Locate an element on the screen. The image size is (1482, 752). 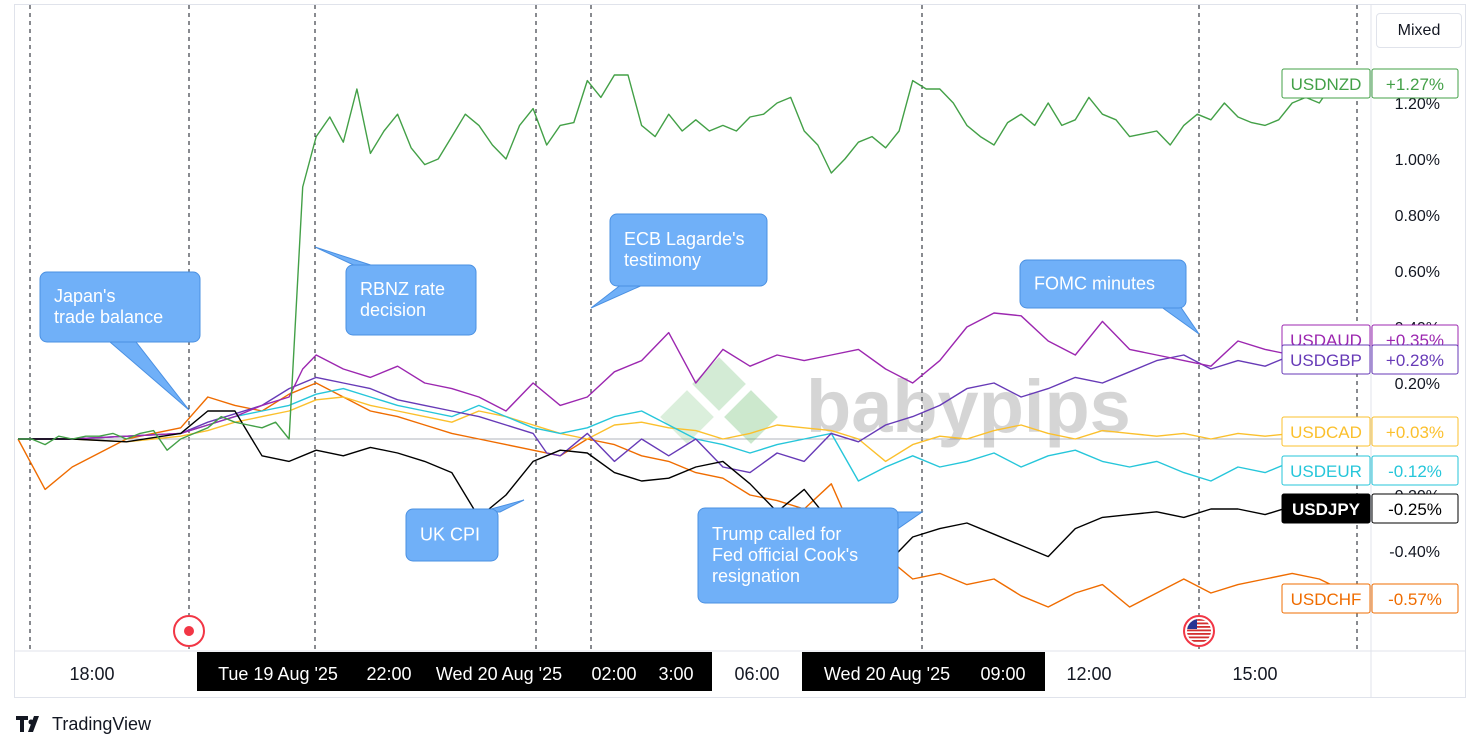
x-tick-label: 22:00 is located at coordinates (388, 674).